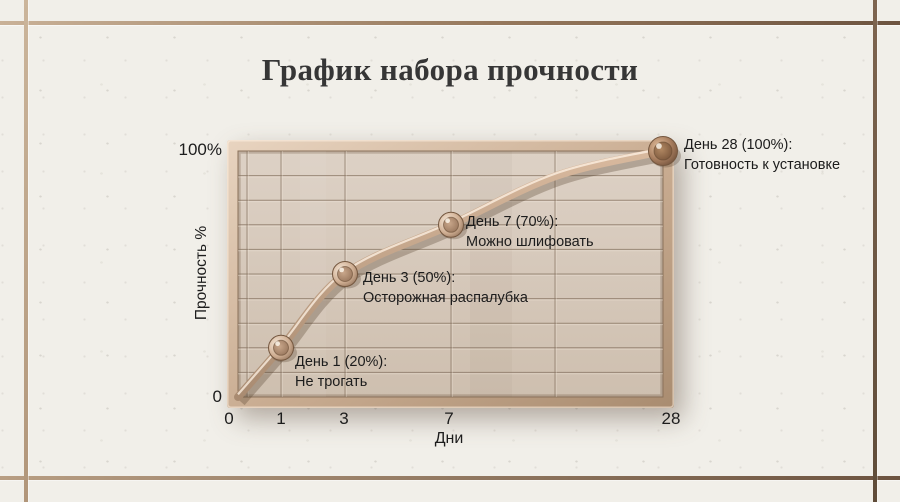 This screenshot has width=900, height=502. Describe the element at coordinates (875, 251) in the screenshot. I see `tile-grout-right` at that location.